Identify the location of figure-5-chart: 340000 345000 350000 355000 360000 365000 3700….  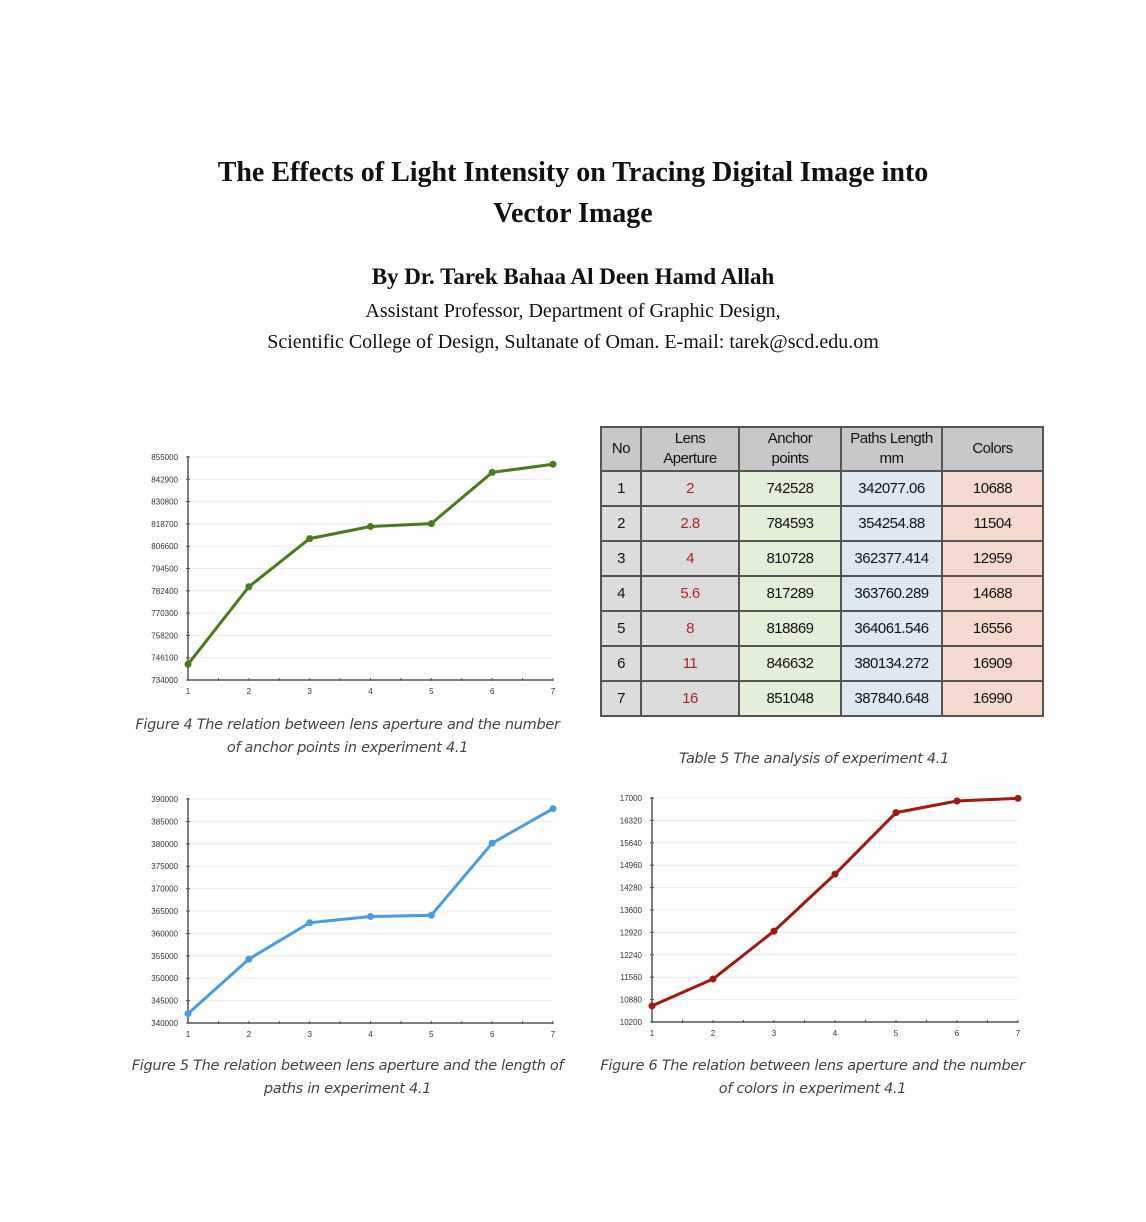
(350, 917).